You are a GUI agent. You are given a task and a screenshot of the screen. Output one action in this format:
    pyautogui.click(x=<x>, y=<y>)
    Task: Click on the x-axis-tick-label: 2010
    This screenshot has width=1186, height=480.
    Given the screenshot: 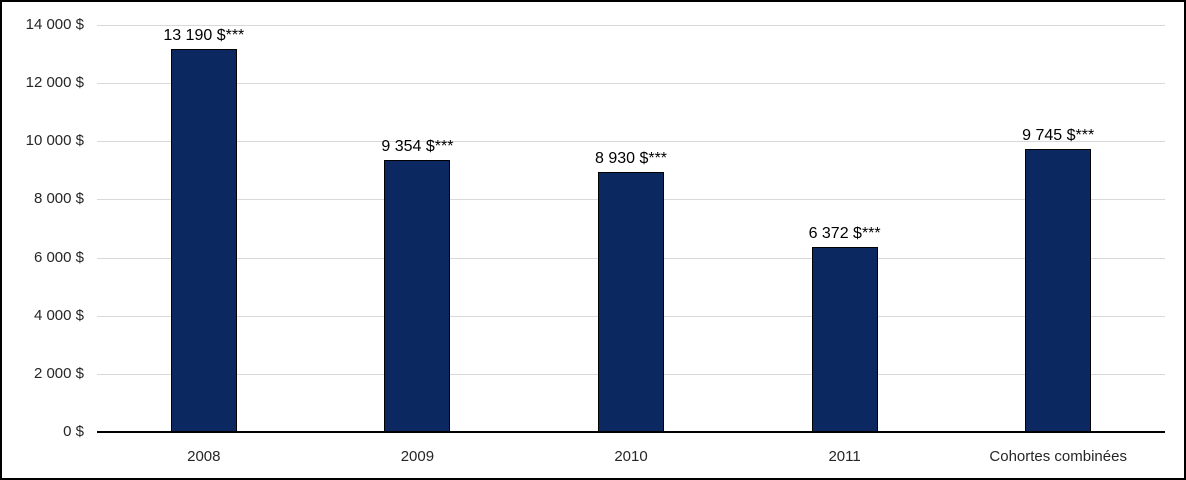 What is the action you would take?
    pyautogui.click(x=631, y=456)
    